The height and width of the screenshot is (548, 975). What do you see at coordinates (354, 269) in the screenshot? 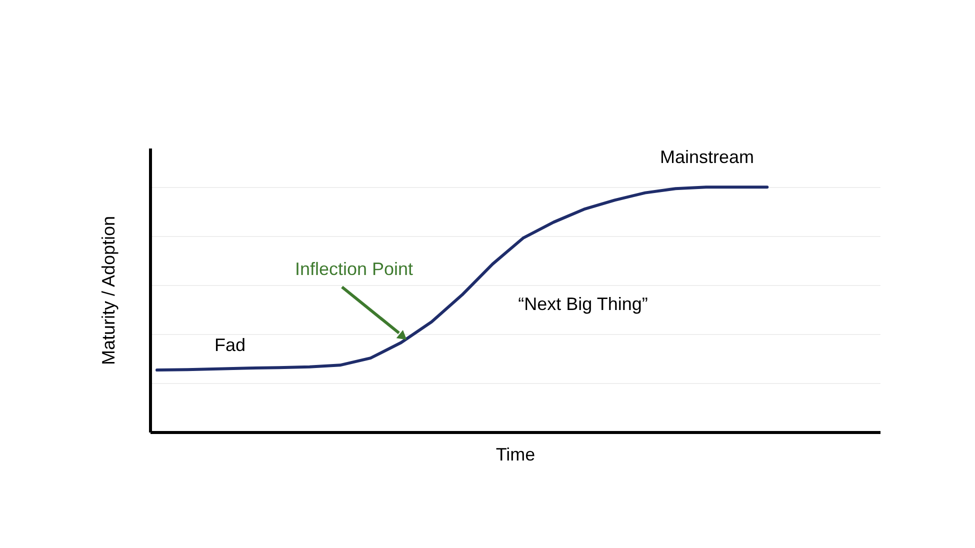
I see `annotation: Inflection Point` at bounding box center [354, 269].